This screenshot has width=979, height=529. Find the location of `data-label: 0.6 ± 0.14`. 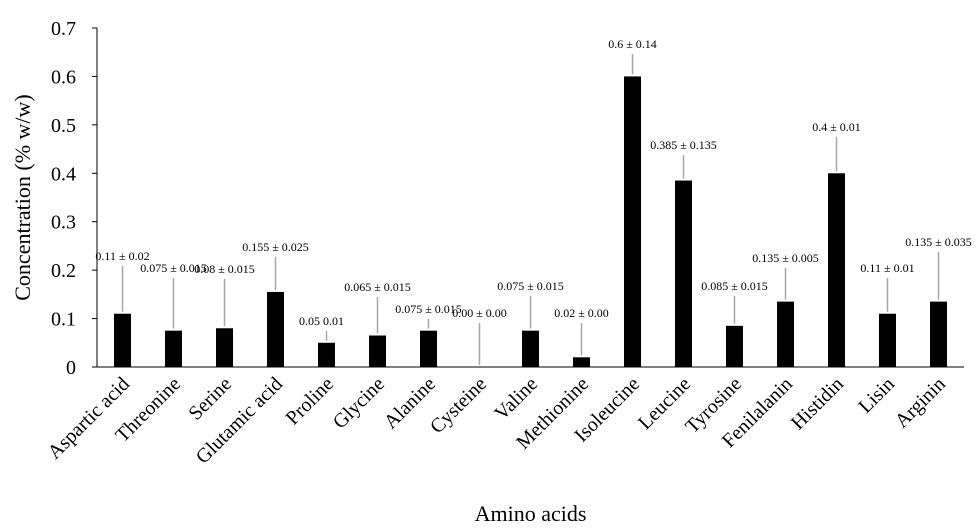

data-label: 0.6 ± 0.14 is located at coordinates (632, 44).